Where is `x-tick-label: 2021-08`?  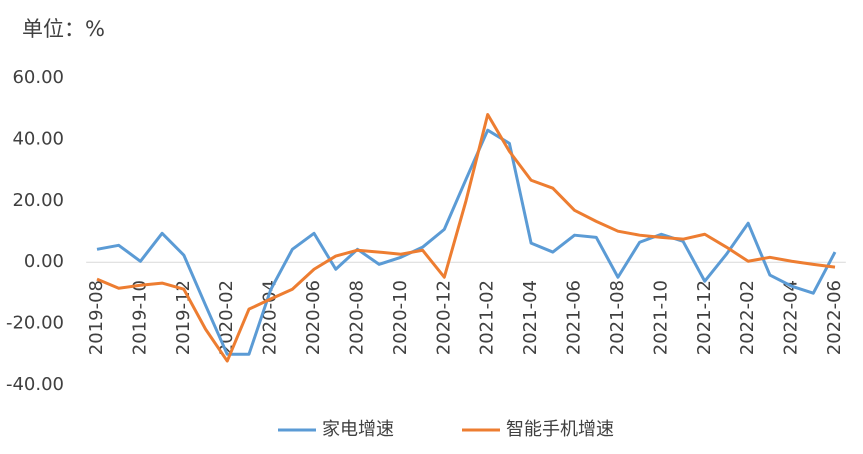 x-tick-label: 2021-08 is located at coordinates (617, 317).